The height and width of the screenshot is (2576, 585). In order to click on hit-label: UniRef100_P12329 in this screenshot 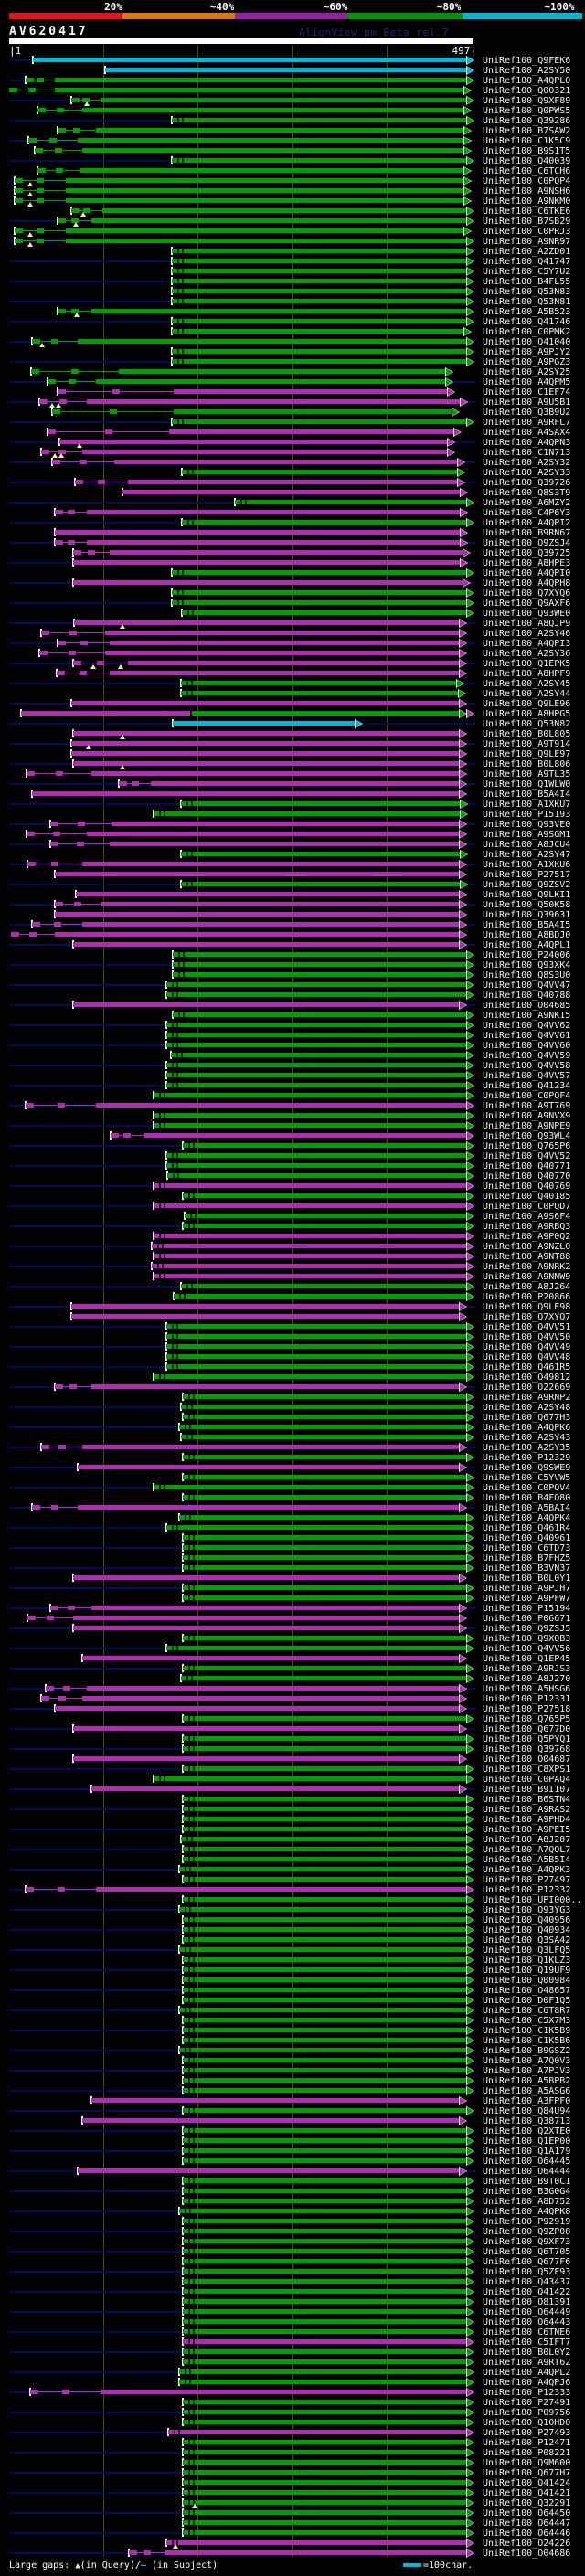, I will do `click(527, 1458)`.